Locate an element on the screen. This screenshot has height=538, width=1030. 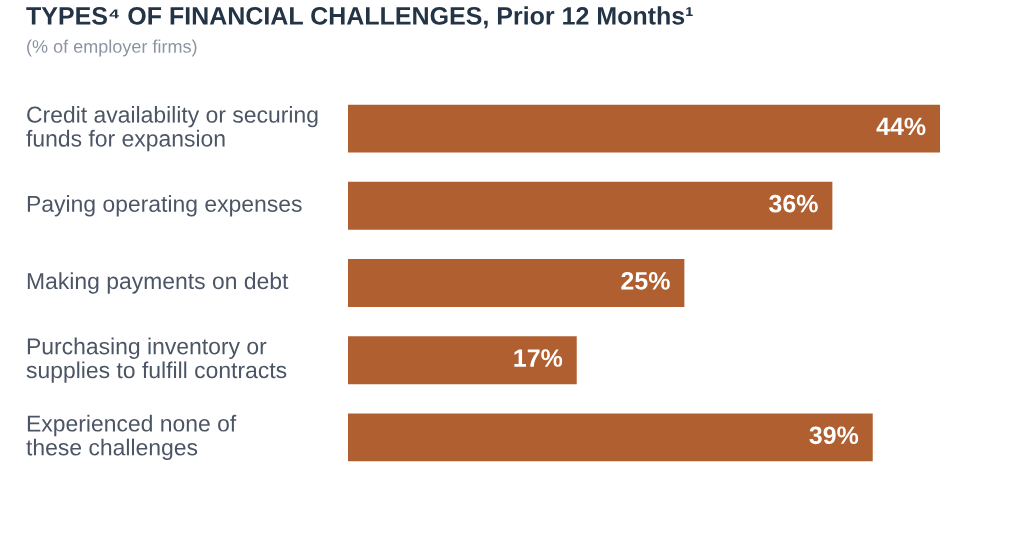
y-tick-label: Experienced none of these challenges is located at coordinates (131, 437).